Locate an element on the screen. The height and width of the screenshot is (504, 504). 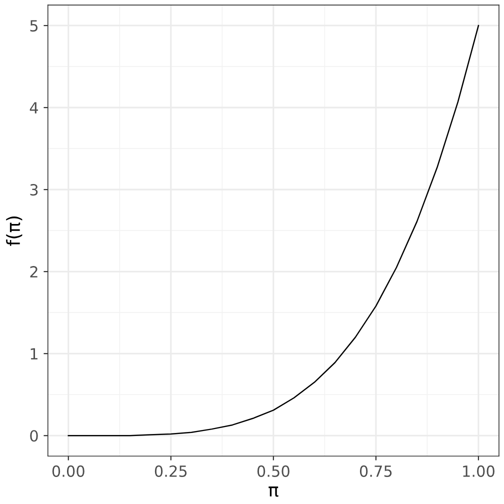
y-tick-label: 2 is located at coordinates (34, 272).